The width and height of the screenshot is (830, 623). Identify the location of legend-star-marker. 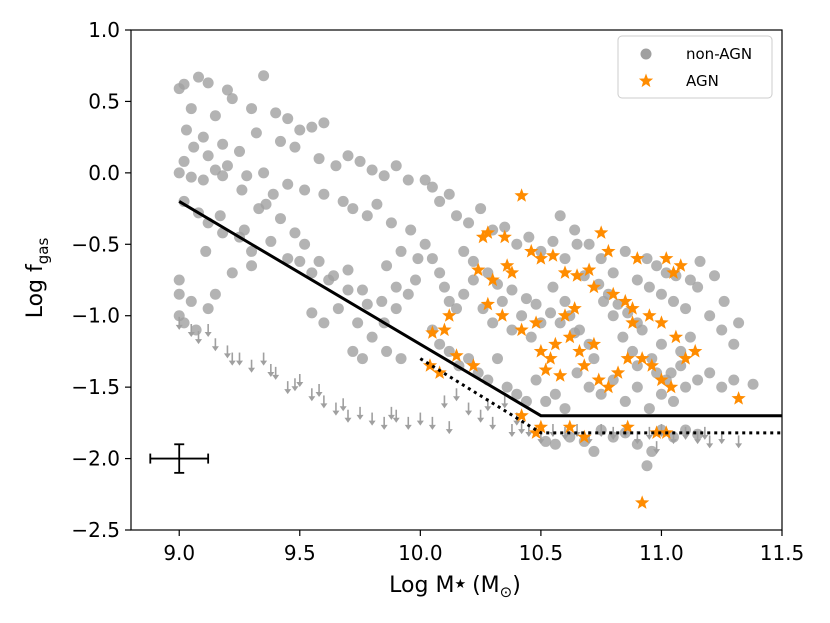
(646, 80).